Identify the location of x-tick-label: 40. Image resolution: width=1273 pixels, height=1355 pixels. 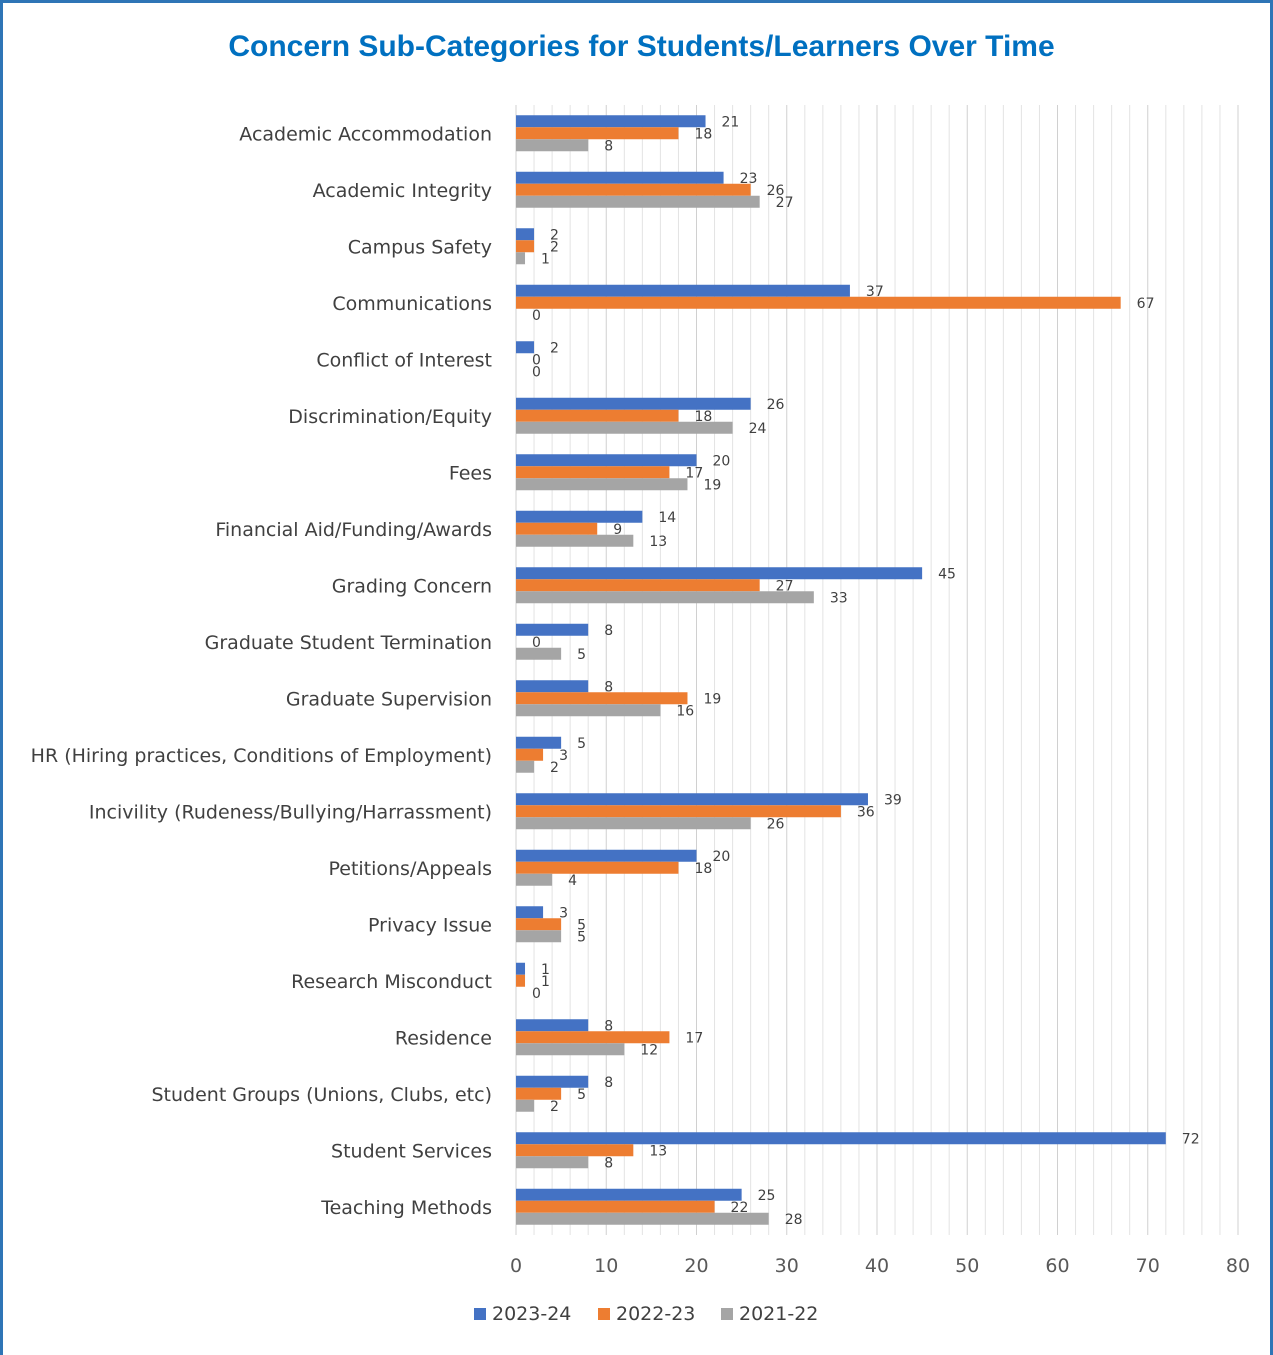
(877, 1266).